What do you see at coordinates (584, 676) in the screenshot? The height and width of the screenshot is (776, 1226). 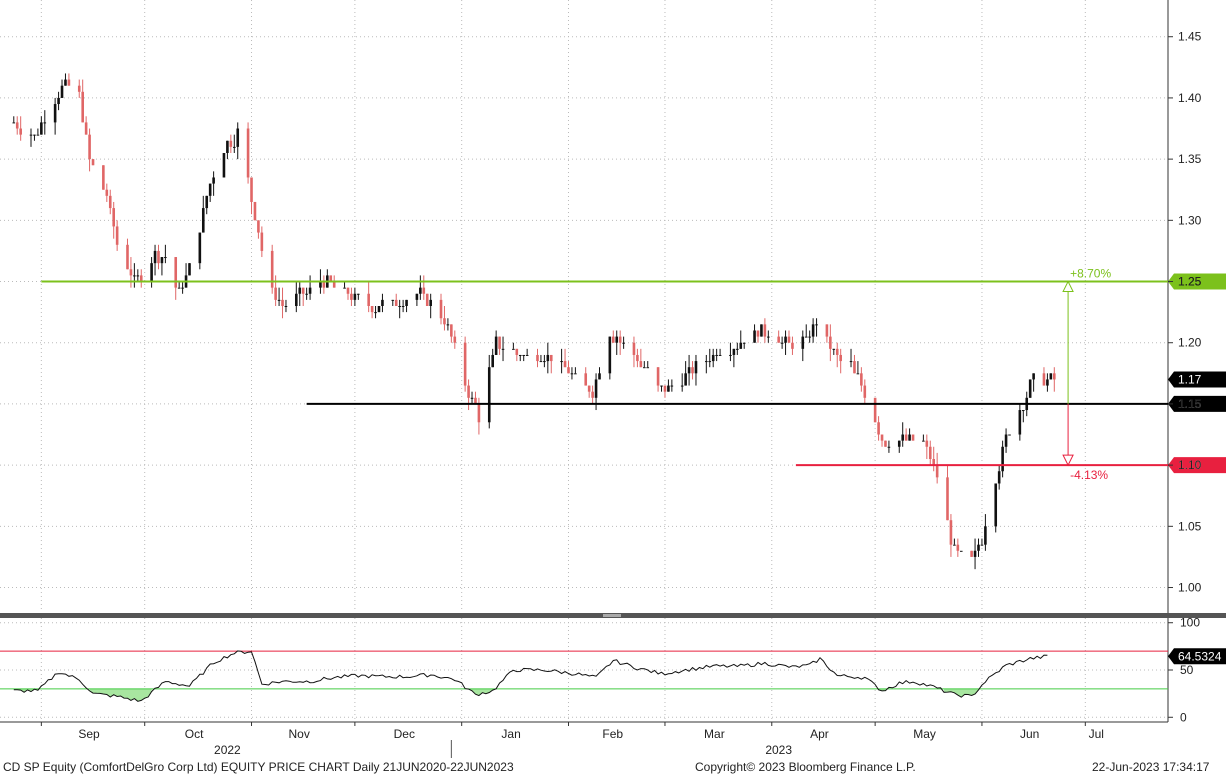 I see `oscillator-panel` at bounding box center [584, 676].